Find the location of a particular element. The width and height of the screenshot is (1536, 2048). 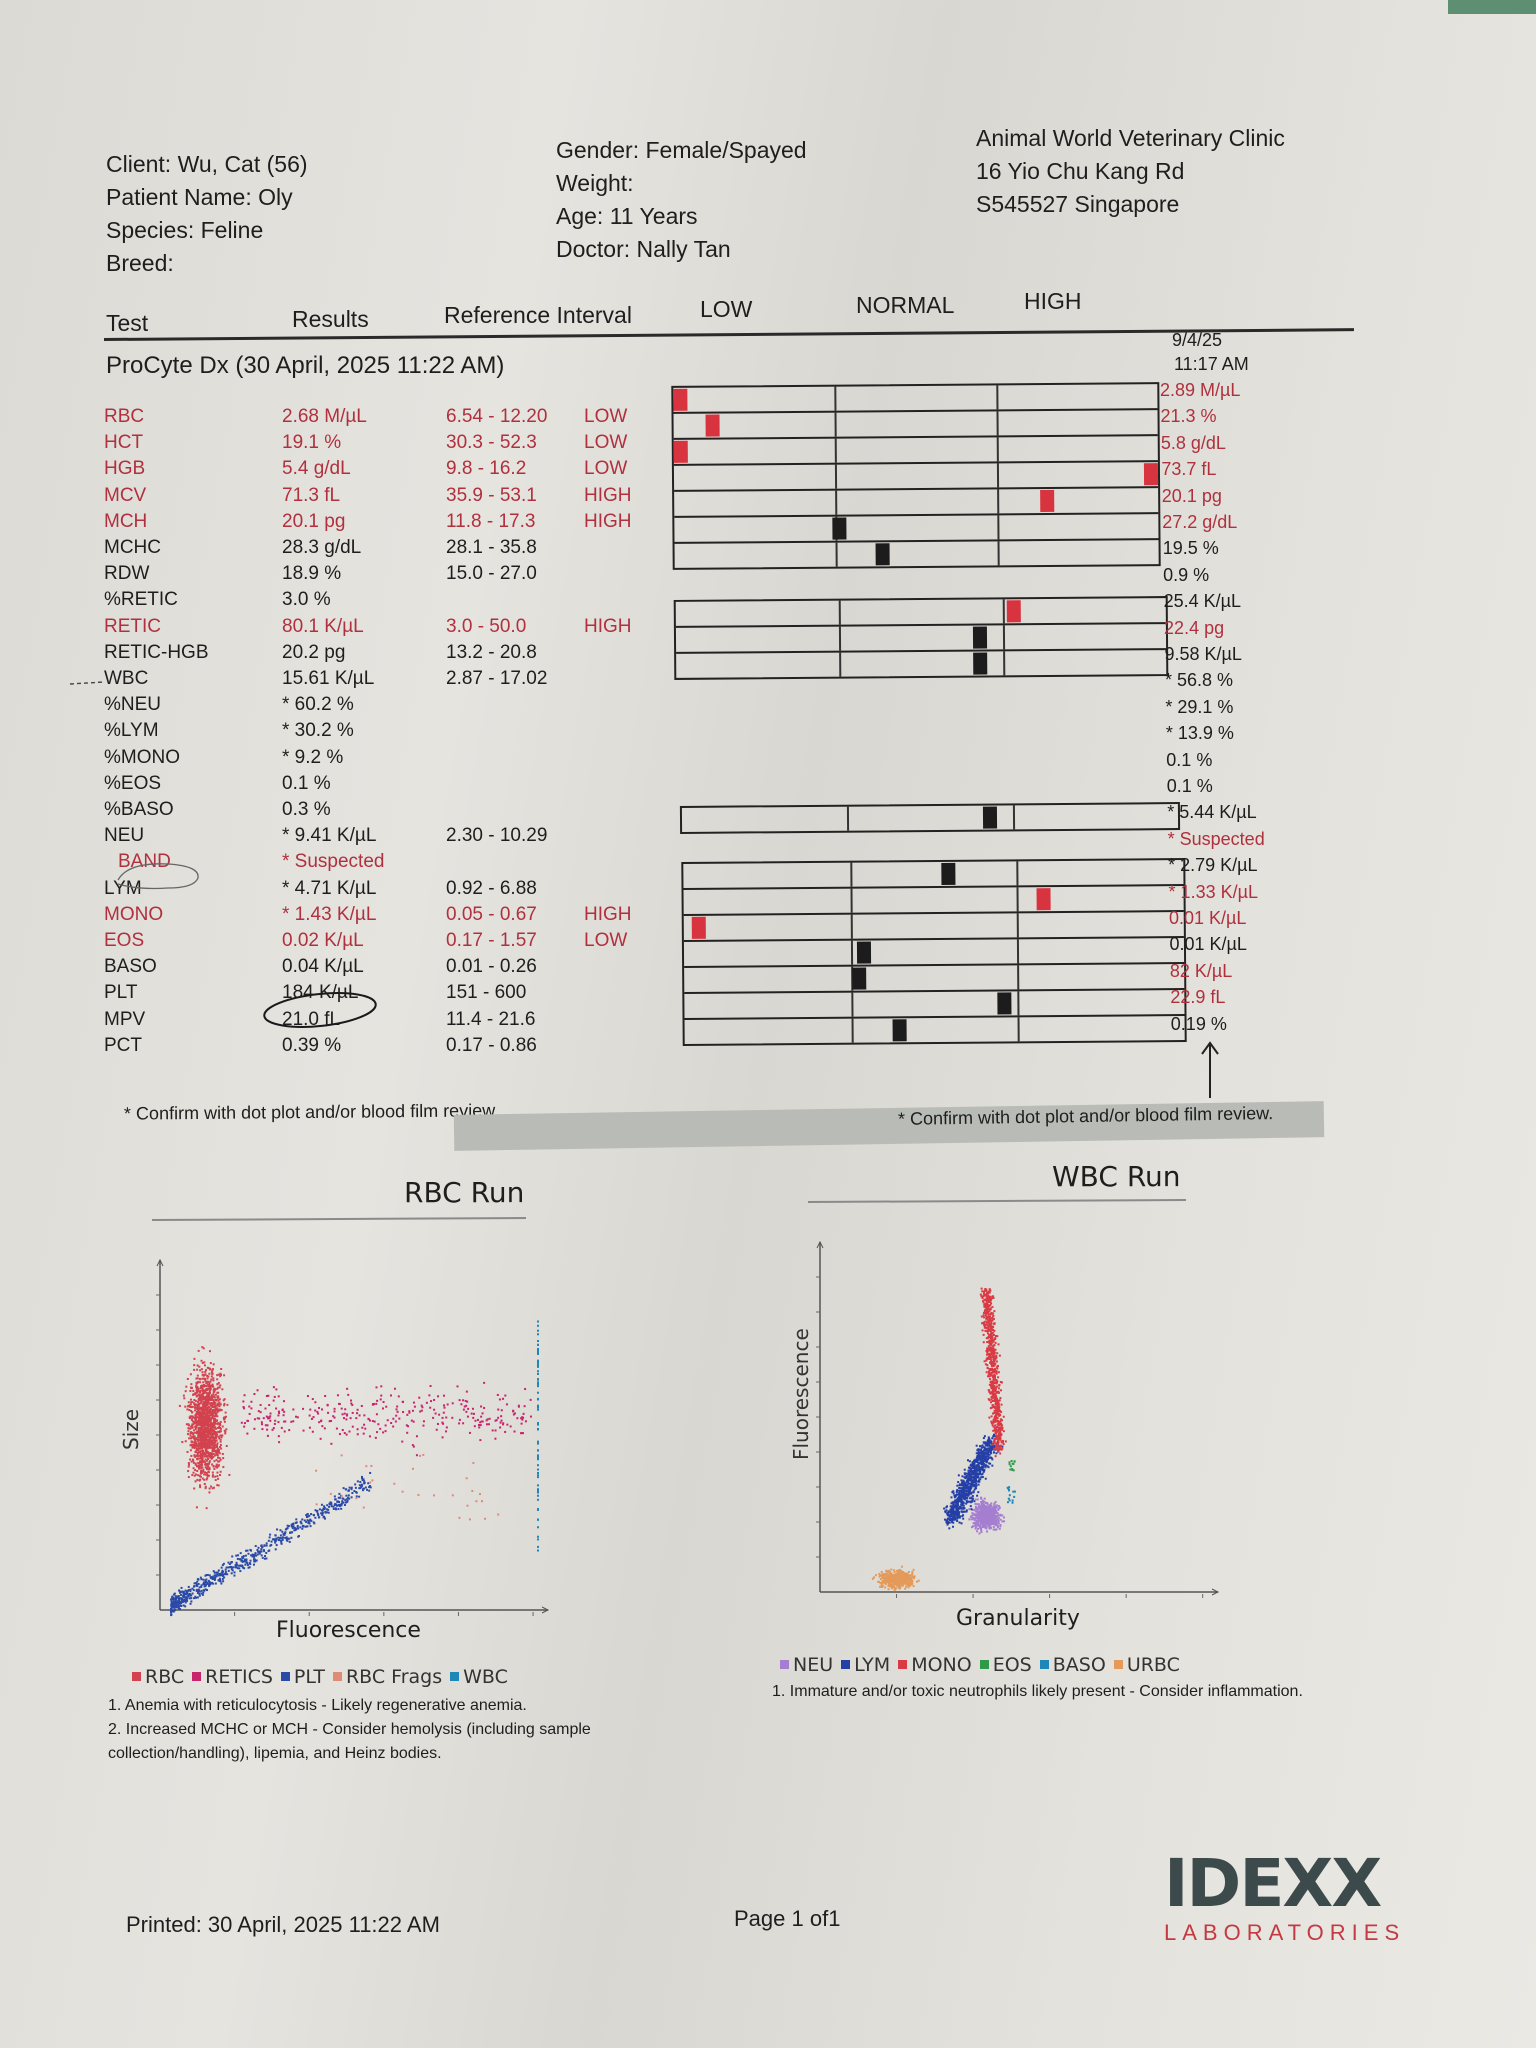

previous-result: 82 K/µL is located at coordinates (1201, 970).